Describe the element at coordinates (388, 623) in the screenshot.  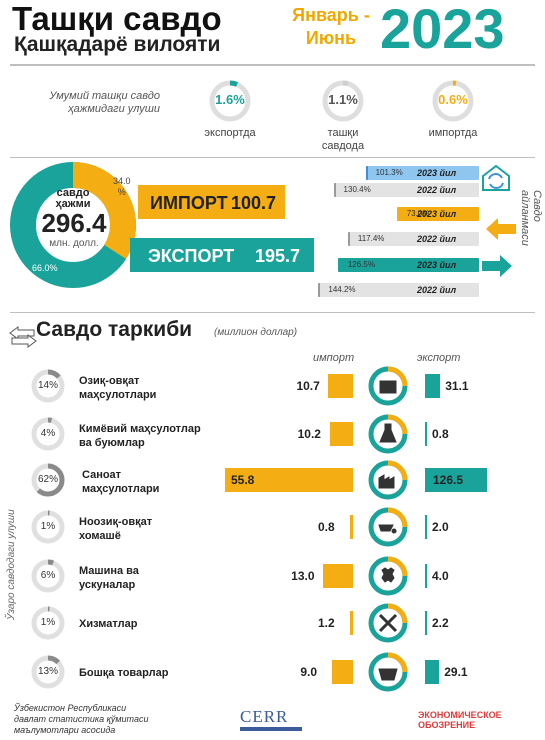
I see `tools-icon` at that location.